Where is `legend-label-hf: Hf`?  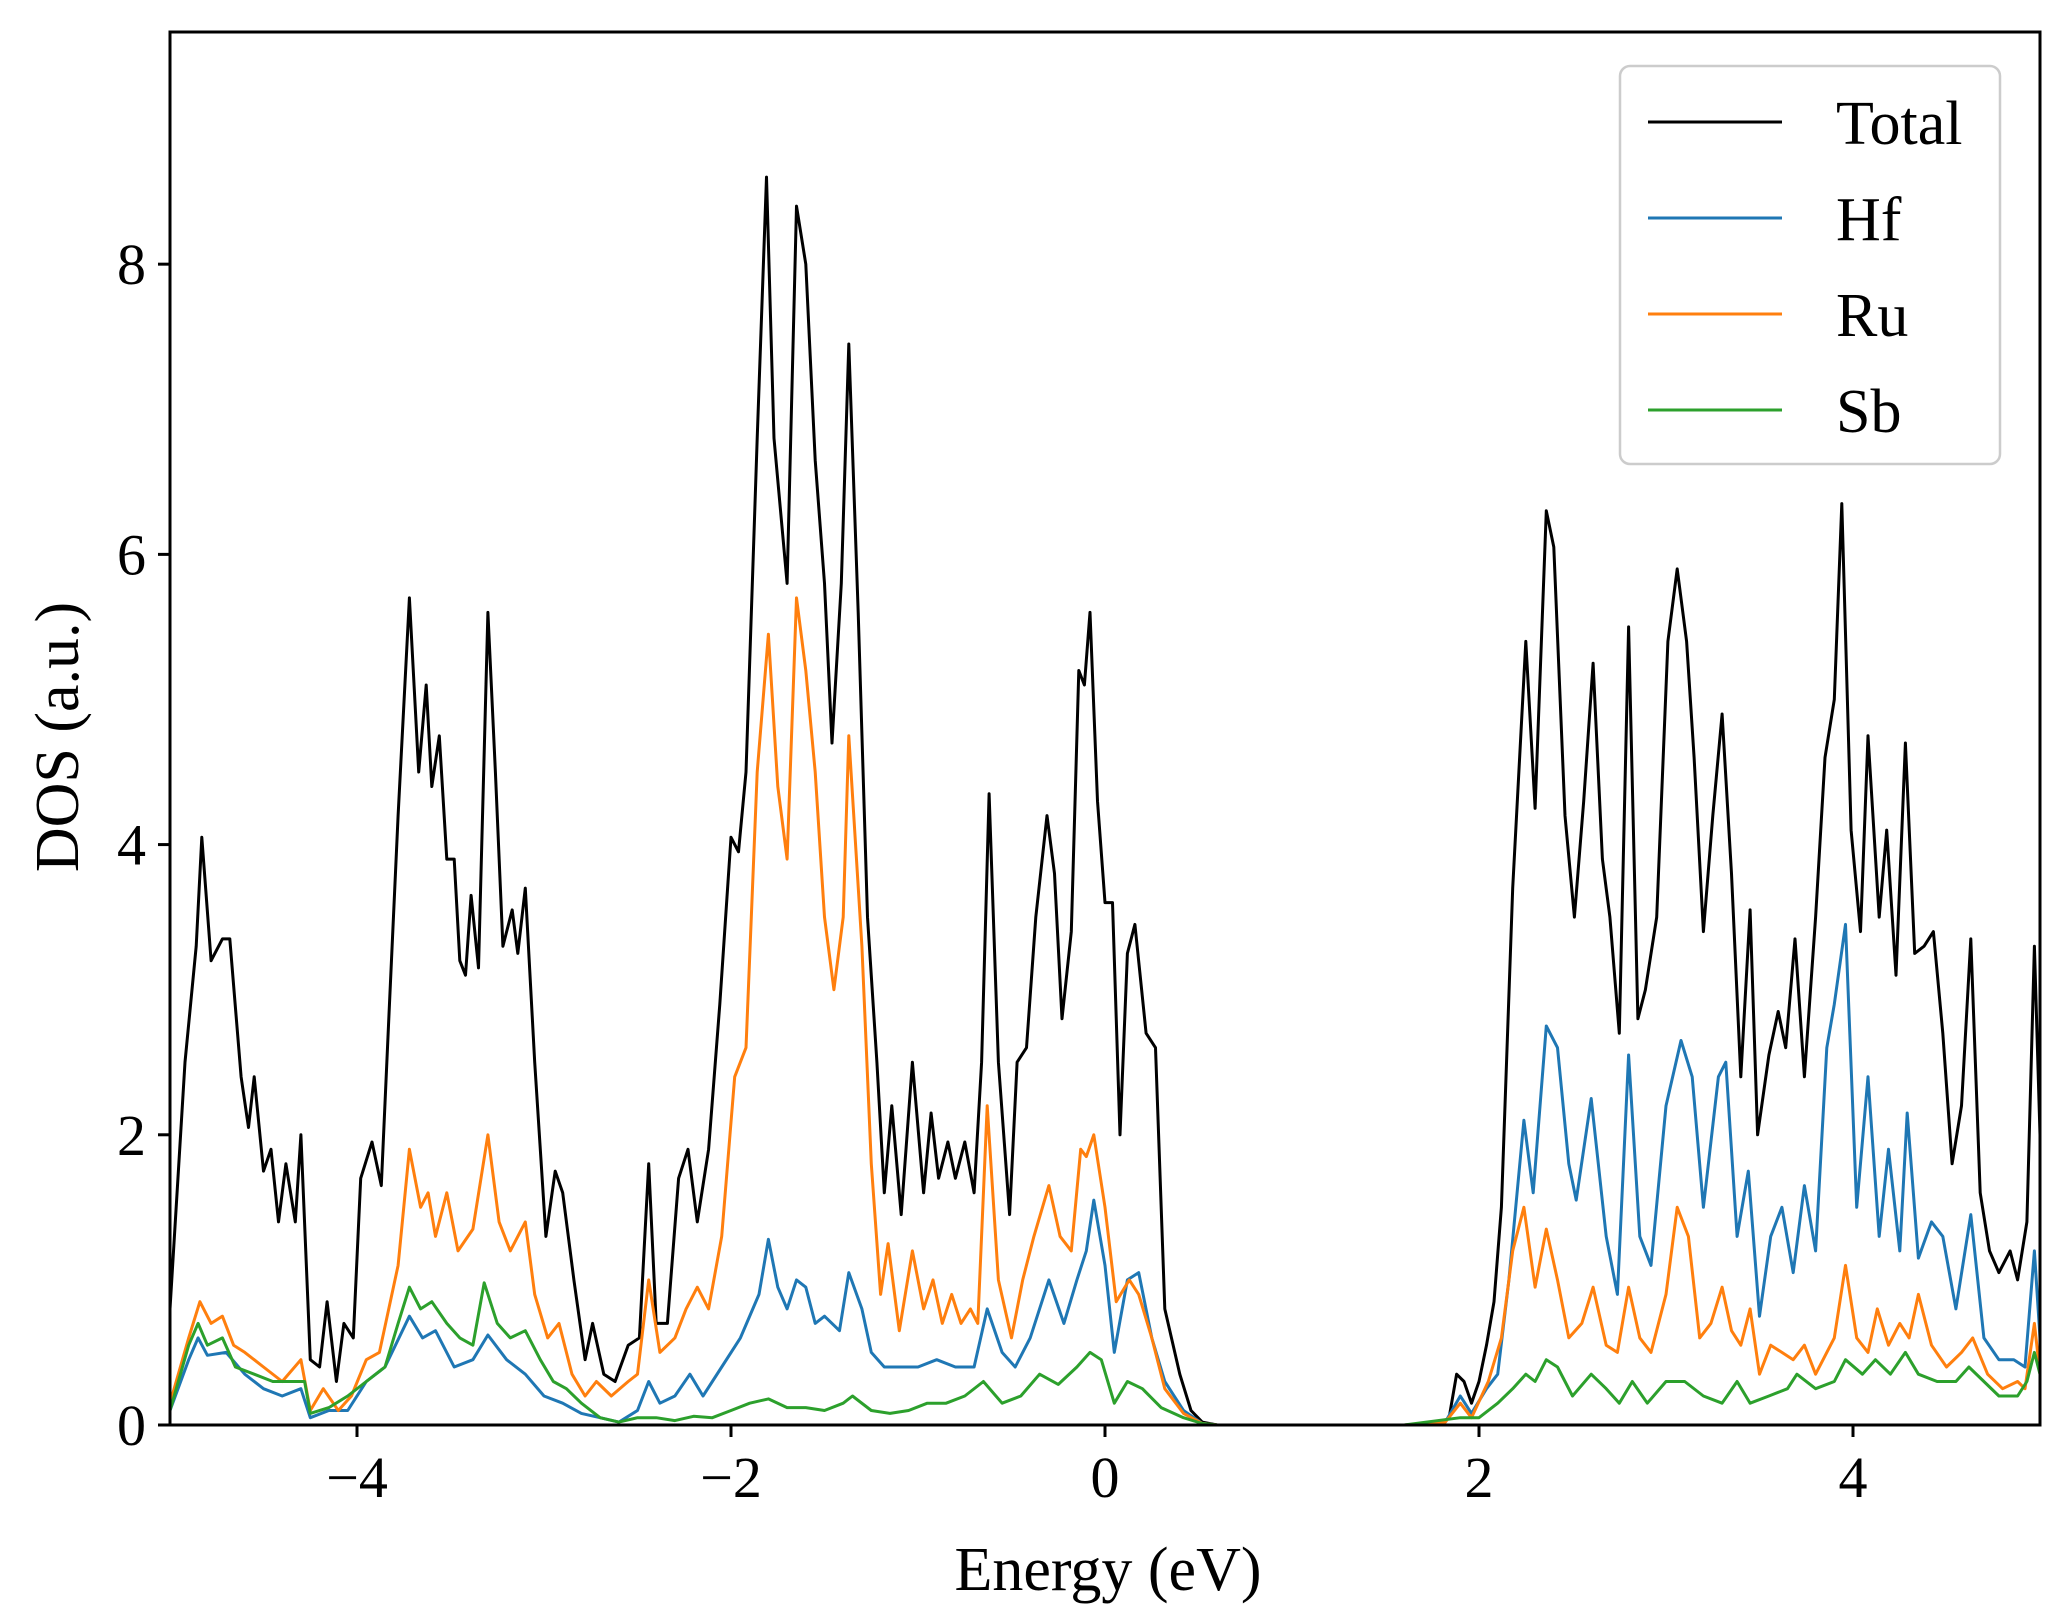
legend-label-hf: Hf is located at coordinates (1869, 220).